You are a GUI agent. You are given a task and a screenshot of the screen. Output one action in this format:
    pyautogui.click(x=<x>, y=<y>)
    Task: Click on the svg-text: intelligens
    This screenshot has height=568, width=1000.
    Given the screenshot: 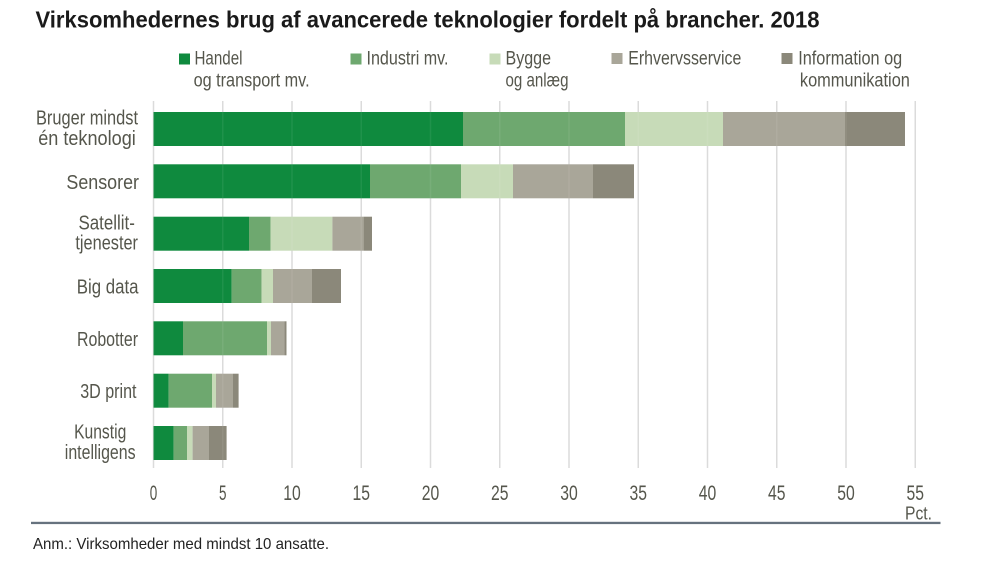 What is the action you would take?
    pyautogui.click(x=100, y=453)
    